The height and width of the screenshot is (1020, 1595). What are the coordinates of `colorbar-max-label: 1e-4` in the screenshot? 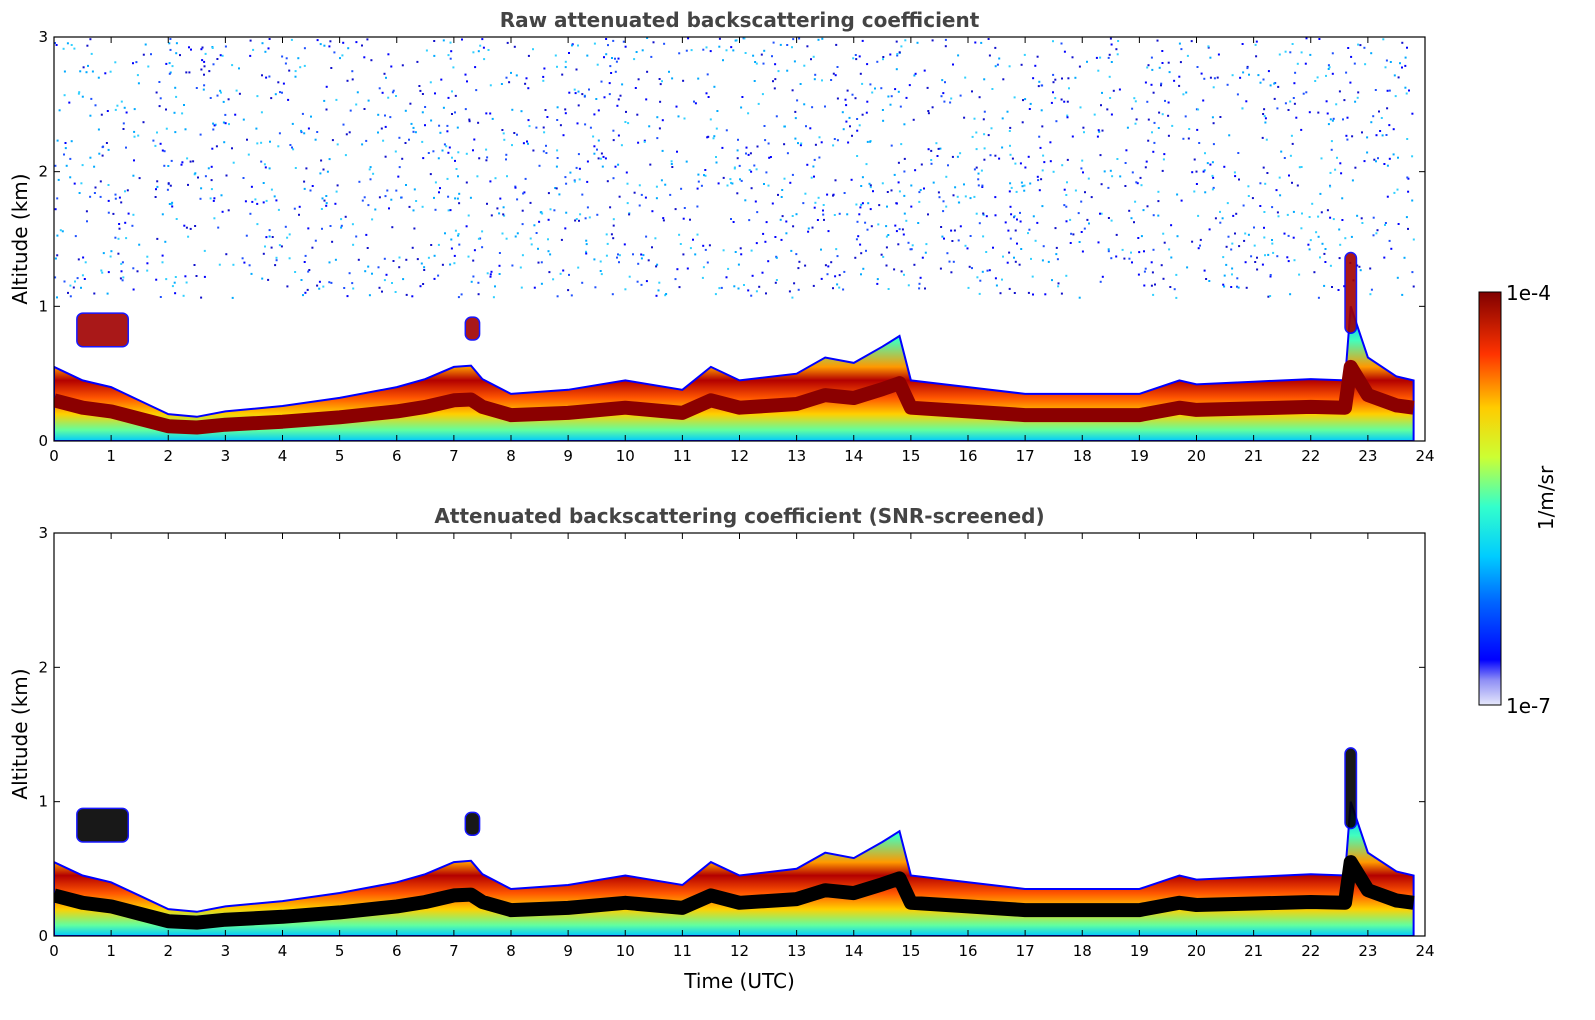 It's located at (1528, 293).